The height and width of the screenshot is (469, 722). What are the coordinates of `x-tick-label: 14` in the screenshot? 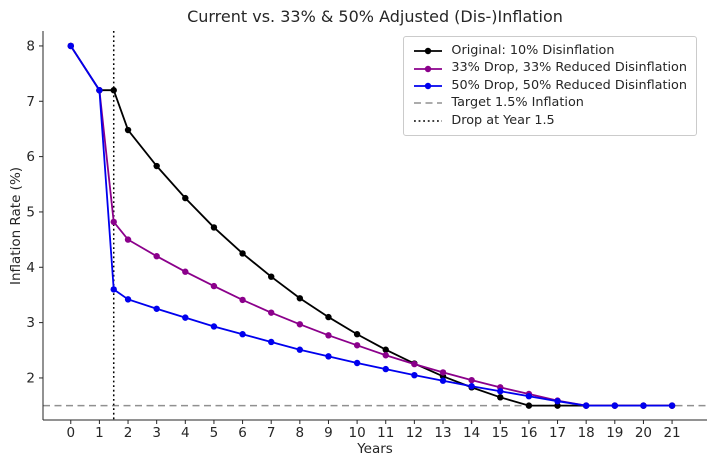 It's located at (471, 433).